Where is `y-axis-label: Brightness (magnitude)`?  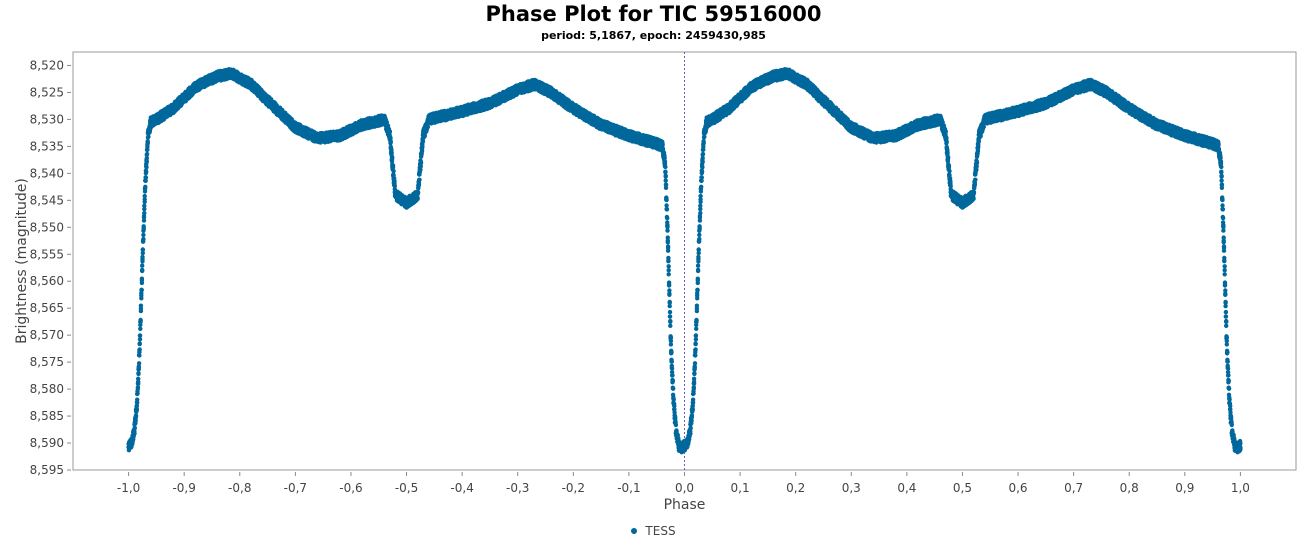
y-axis-label: Brightness (magnitude) is located at coordinates (22, 261).